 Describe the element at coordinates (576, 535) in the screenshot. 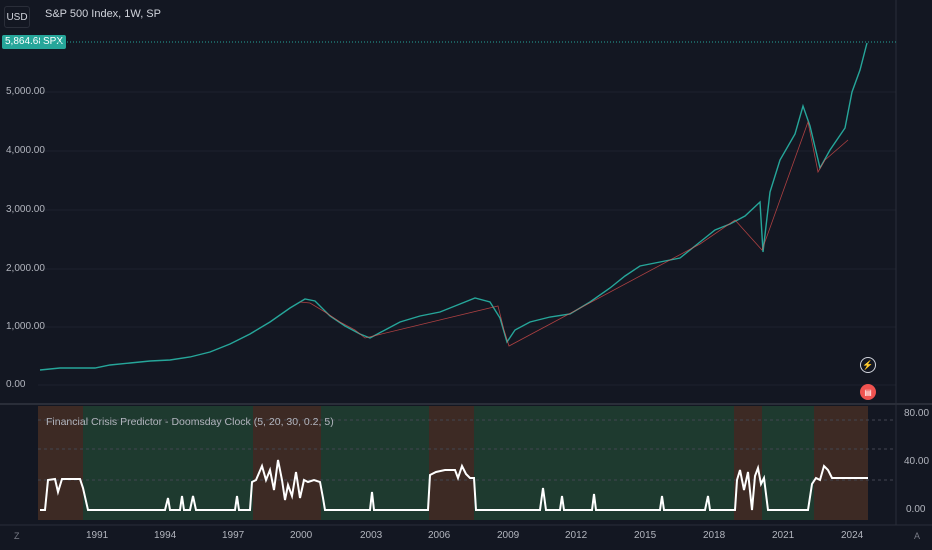

I see `time-axis-label: 2012` at that location.